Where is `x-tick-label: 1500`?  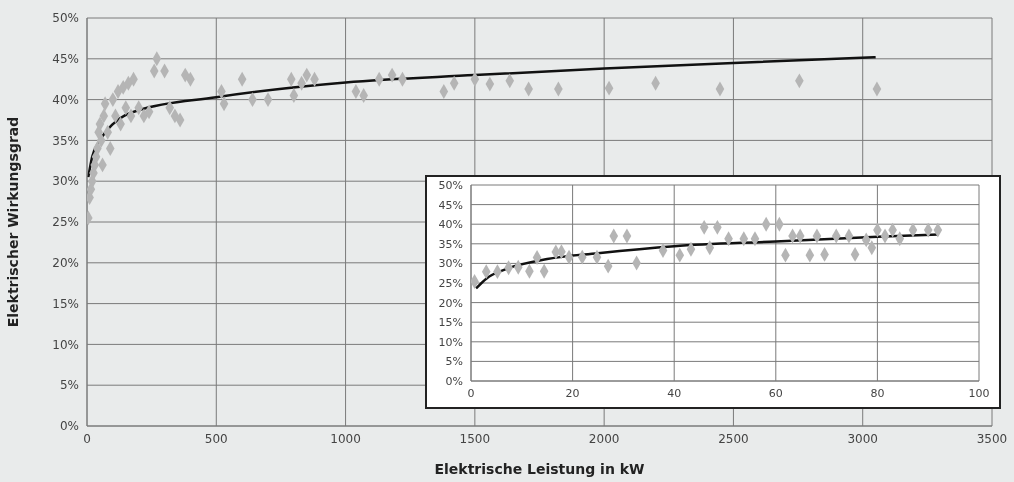
x-tick-label: 1500 is located at coordinates (475, 438).